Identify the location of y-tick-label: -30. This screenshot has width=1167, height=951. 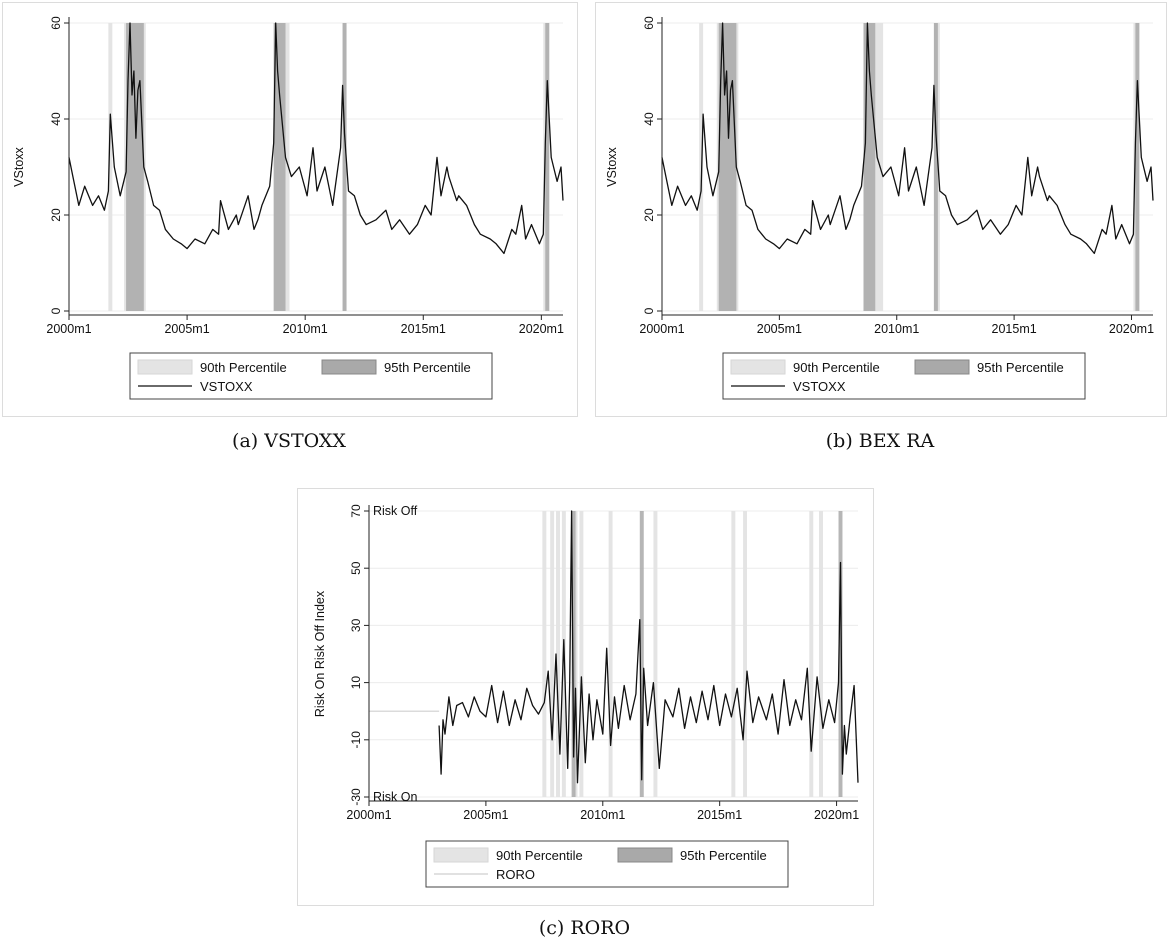
(356, 797).